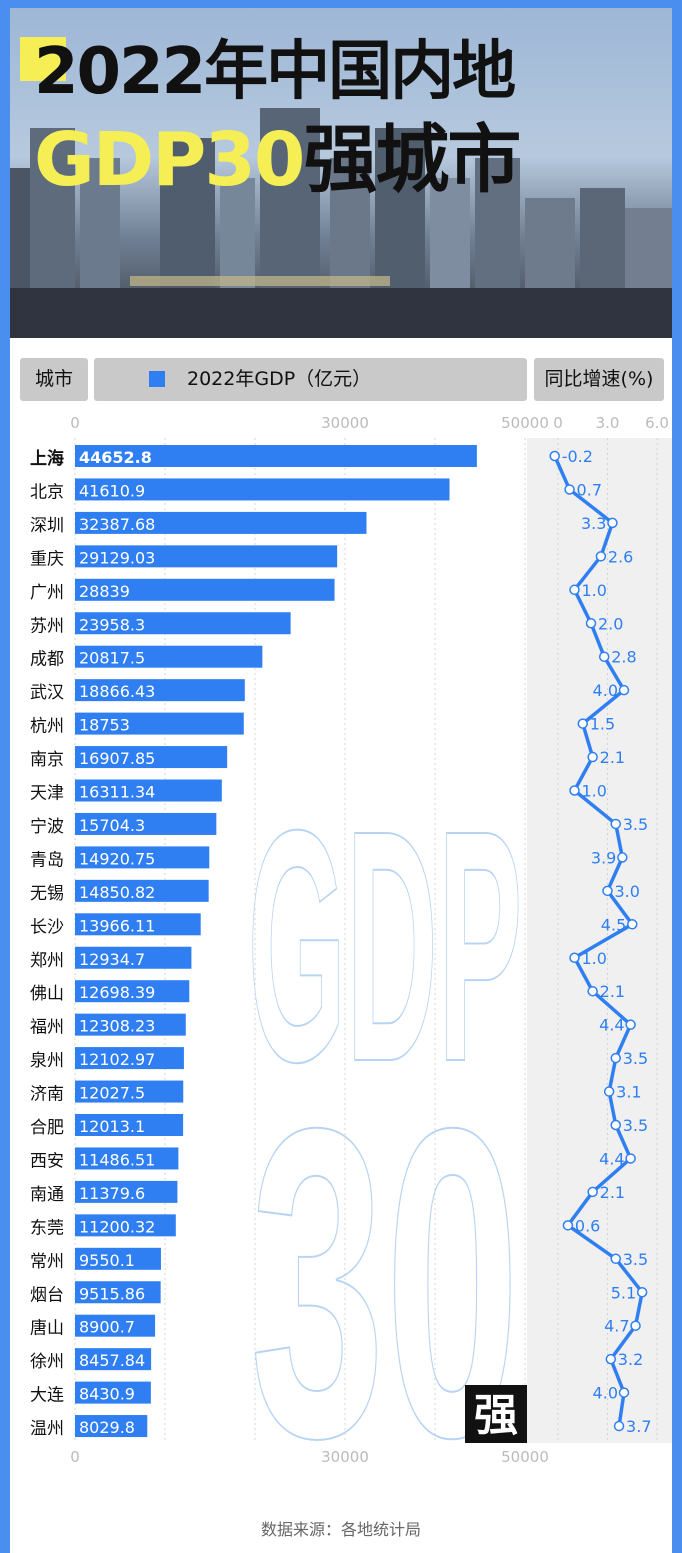 The height and width of the screenshot is (1553, 682). I want to click on growth-value-label: 2.0, so click(610, 623).